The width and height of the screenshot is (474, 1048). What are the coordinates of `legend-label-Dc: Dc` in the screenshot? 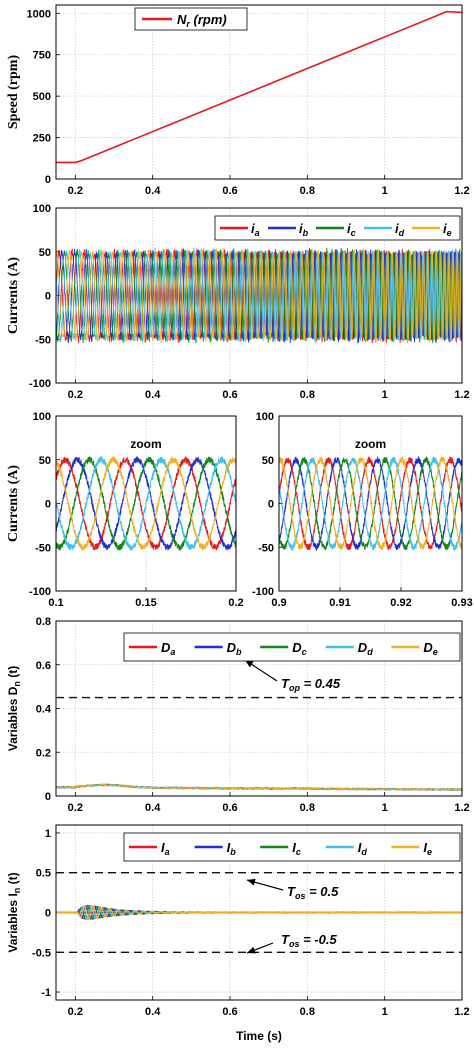 It's located at (299, 648).